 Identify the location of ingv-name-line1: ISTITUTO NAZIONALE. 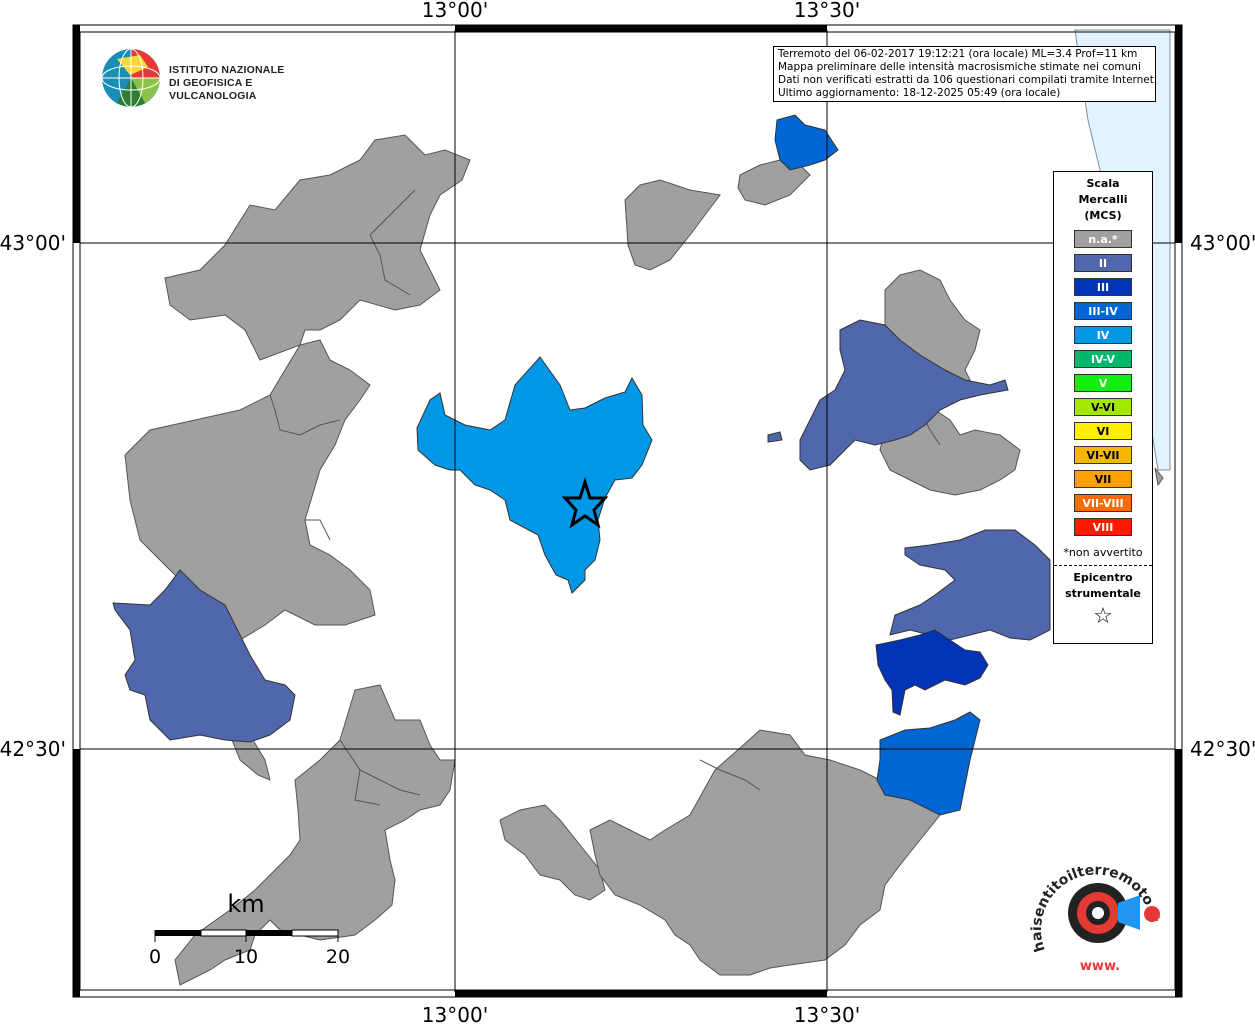
(227, 70).